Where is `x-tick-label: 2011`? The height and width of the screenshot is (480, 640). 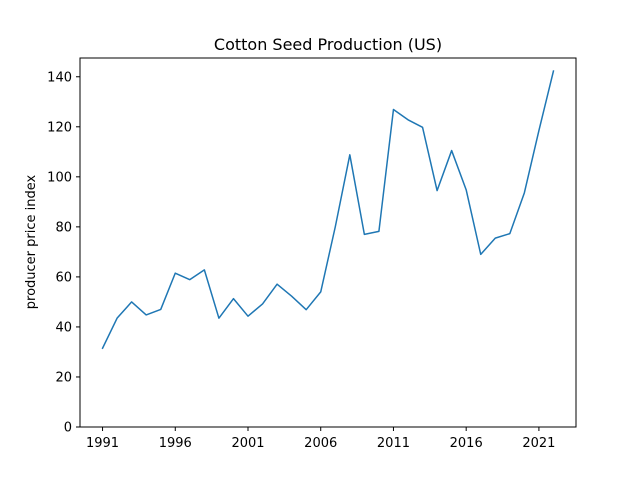
x-tick-label: 2011 is located at coordinates (393, 443).